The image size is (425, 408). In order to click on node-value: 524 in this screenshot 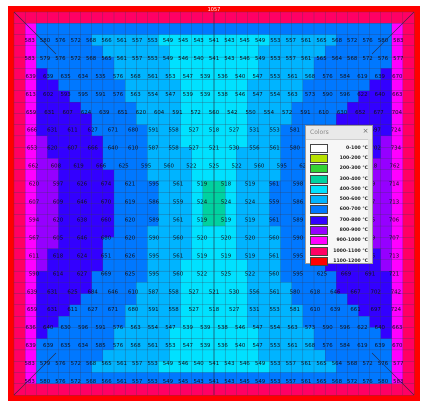, I will do `click(226, 203)`.